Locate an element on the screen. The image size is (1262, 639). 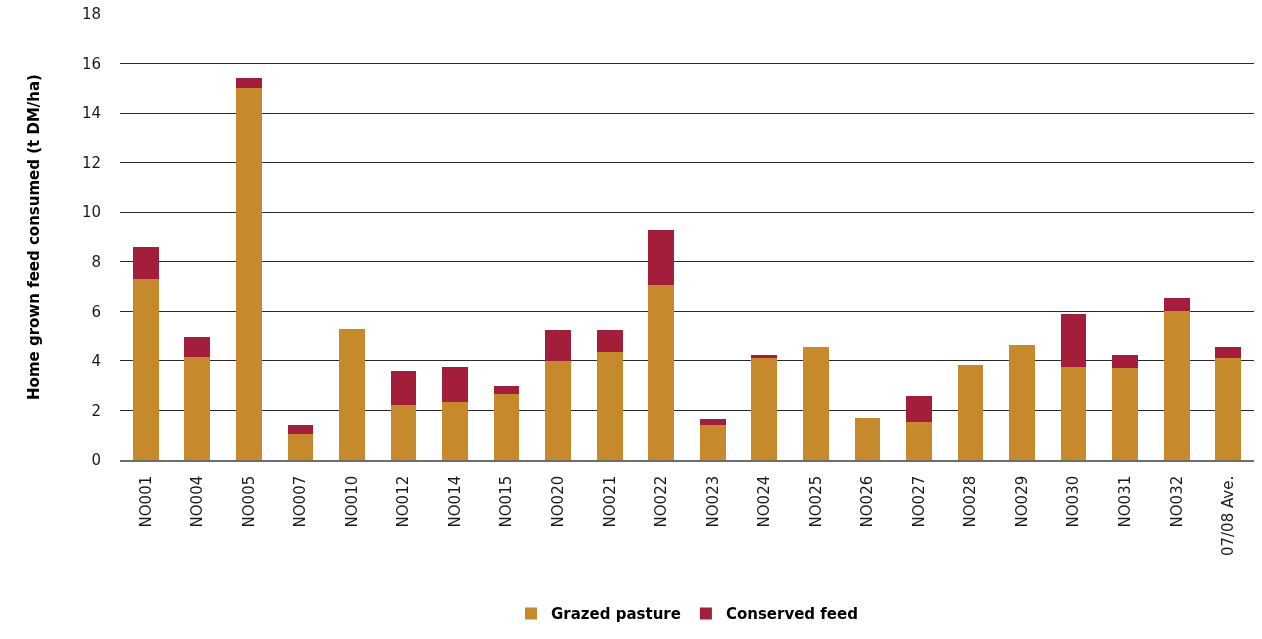
y-axis-title: Home grown feed consumed (t DM/ha) is located at coordinates (34, 237).